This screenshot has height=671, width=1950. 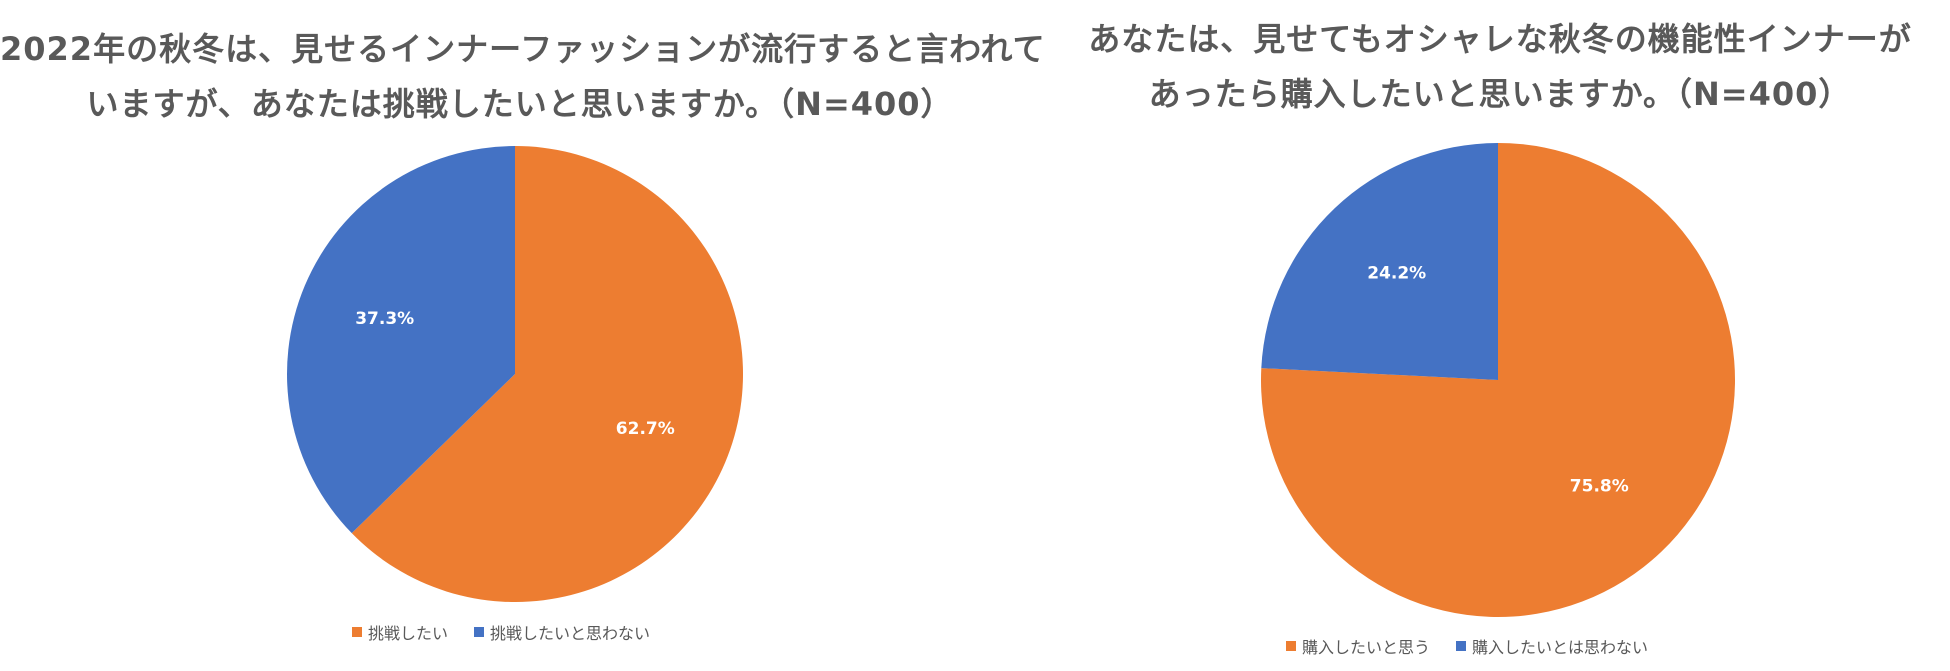 I want to click on data-label-1: 37.3%, so click(x=384, y=319).